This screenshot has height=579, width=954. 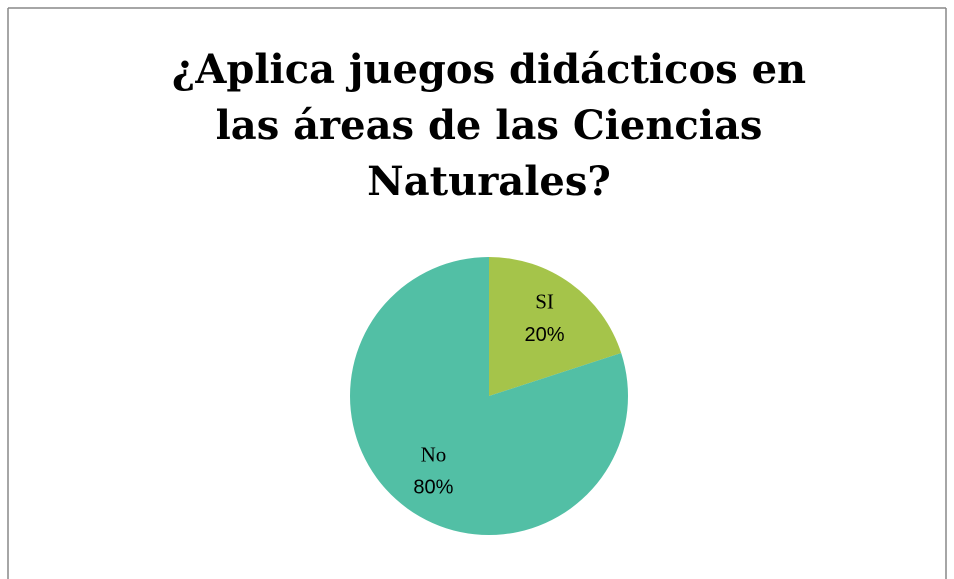 What do you see at coordinates (434, 454) in the screenshot?
I see `slice-category-label: No` at bounding box center [434, 454].